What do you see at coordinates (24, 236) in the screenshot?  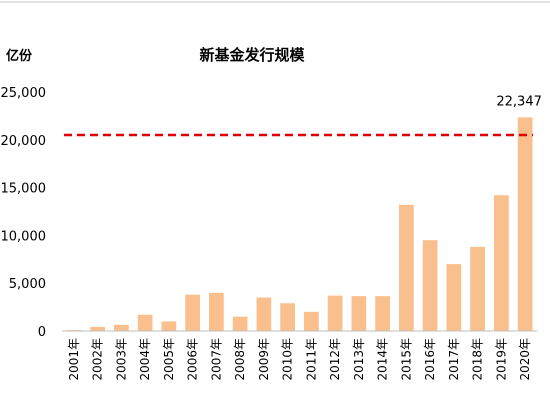 I see `y-tick-label: 10,000` at bounding box center [24, 236].